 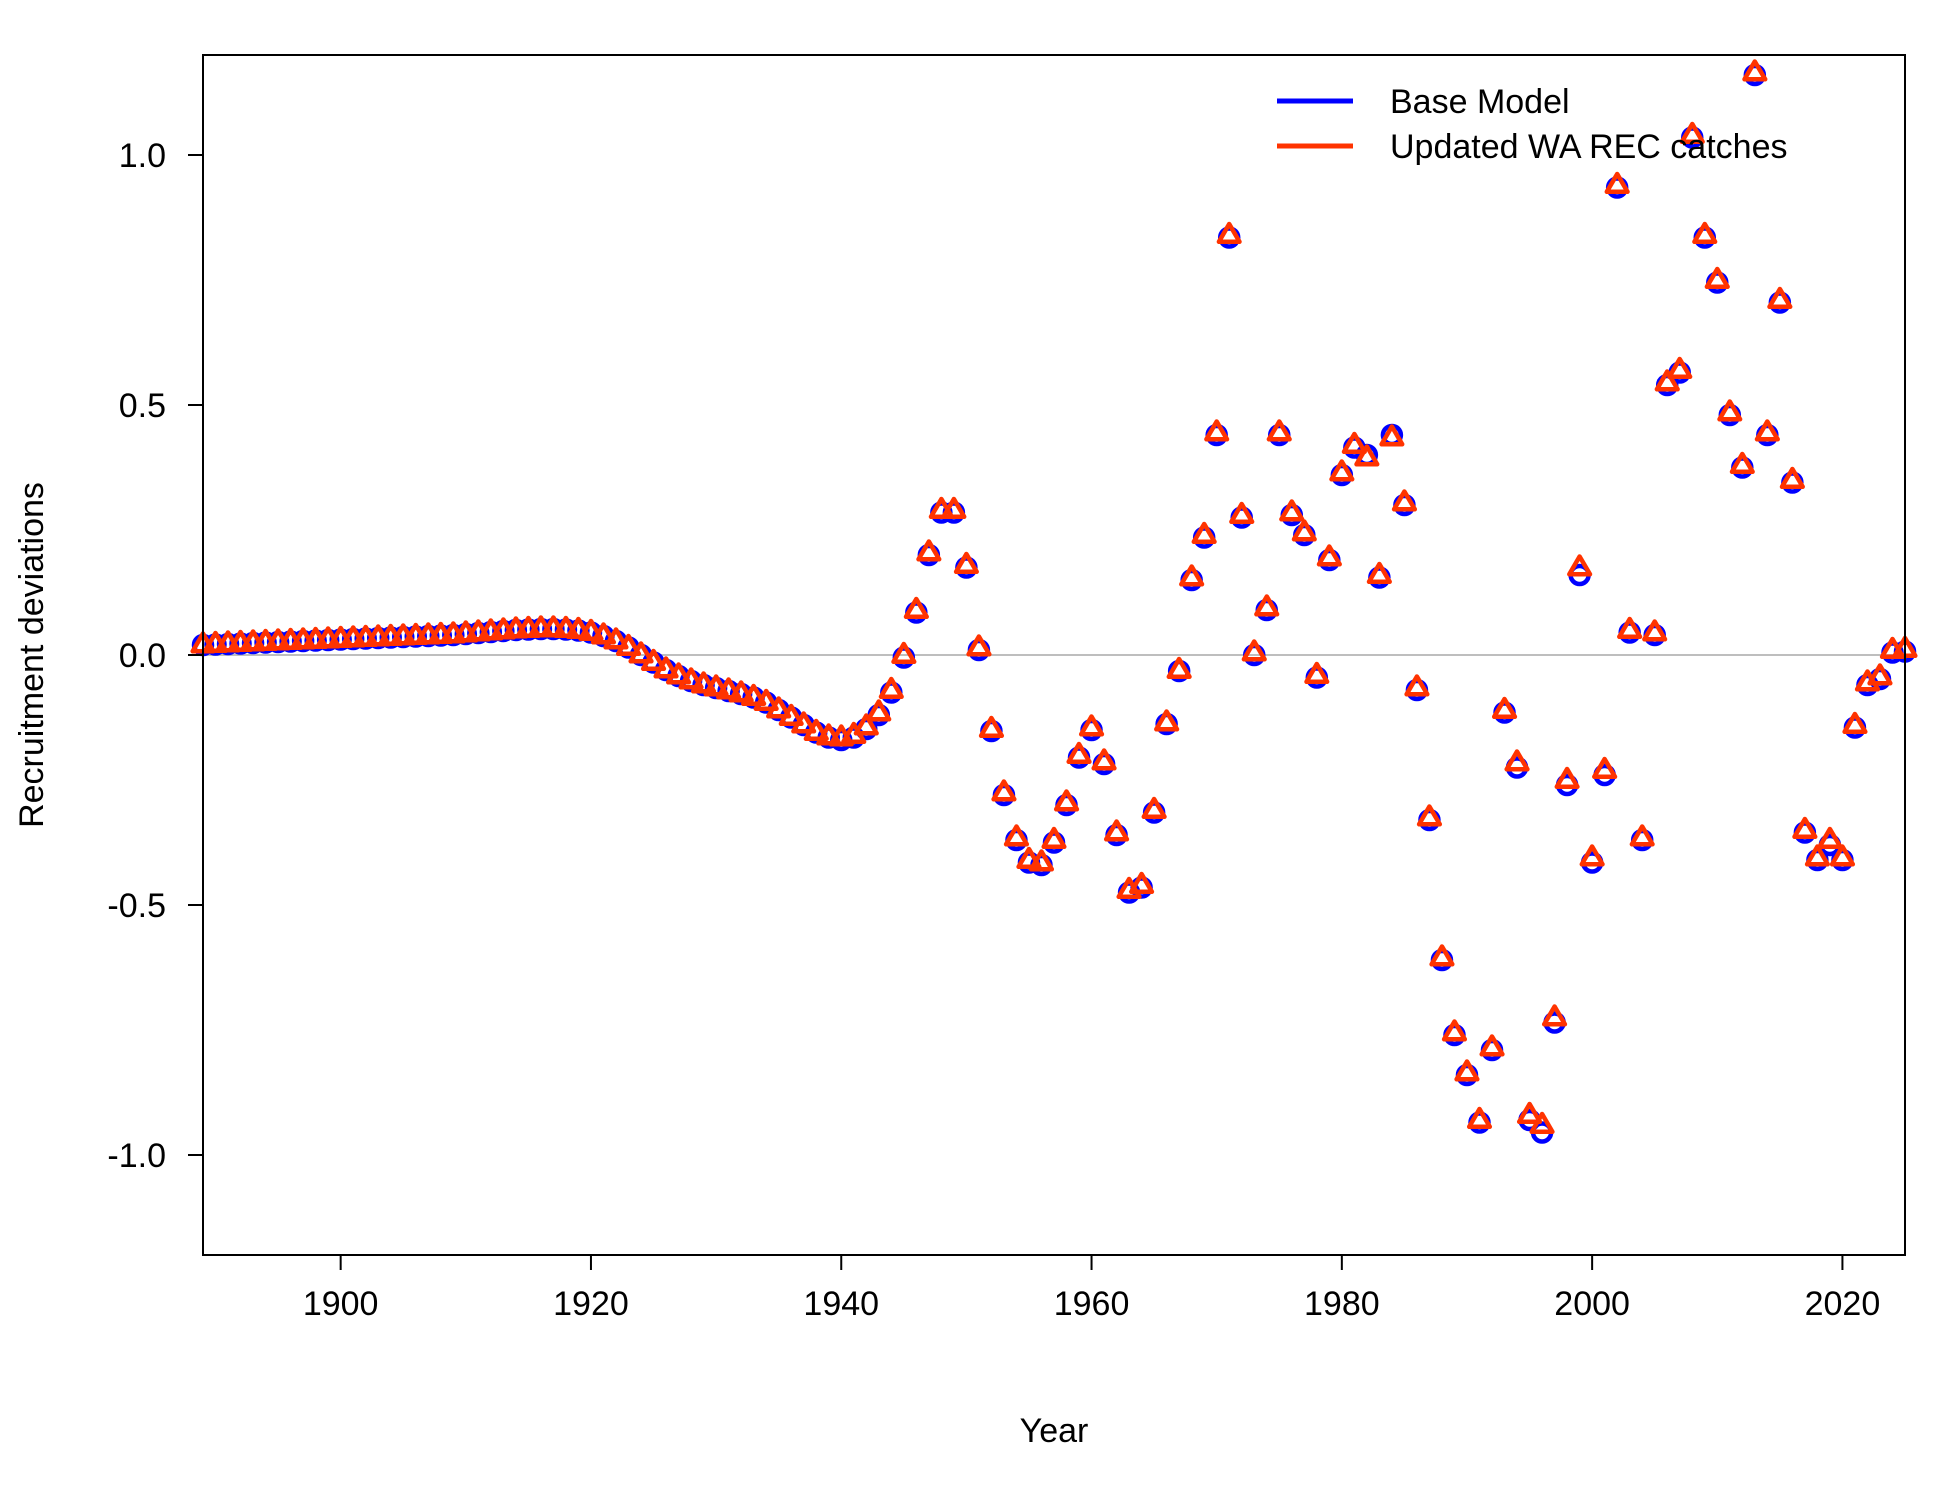 What do you see at coordinates (1630, 628) in the screenshot?
I see `point-updated-wa-rec-catches-2003` at bounding box center [1630, 628].